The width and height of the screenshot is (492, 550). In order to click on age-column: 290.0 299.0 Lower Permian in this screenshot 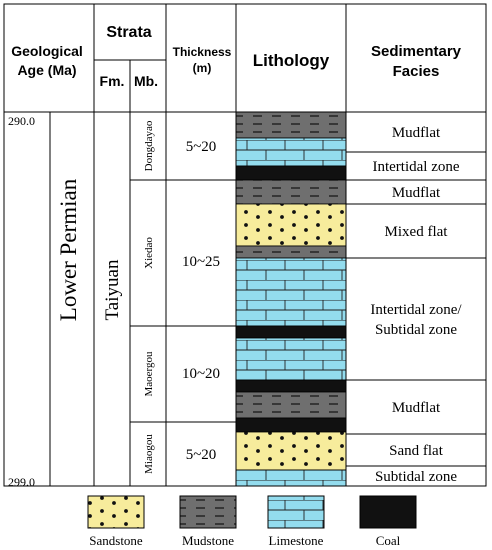, I will do `click(44, 301)`.